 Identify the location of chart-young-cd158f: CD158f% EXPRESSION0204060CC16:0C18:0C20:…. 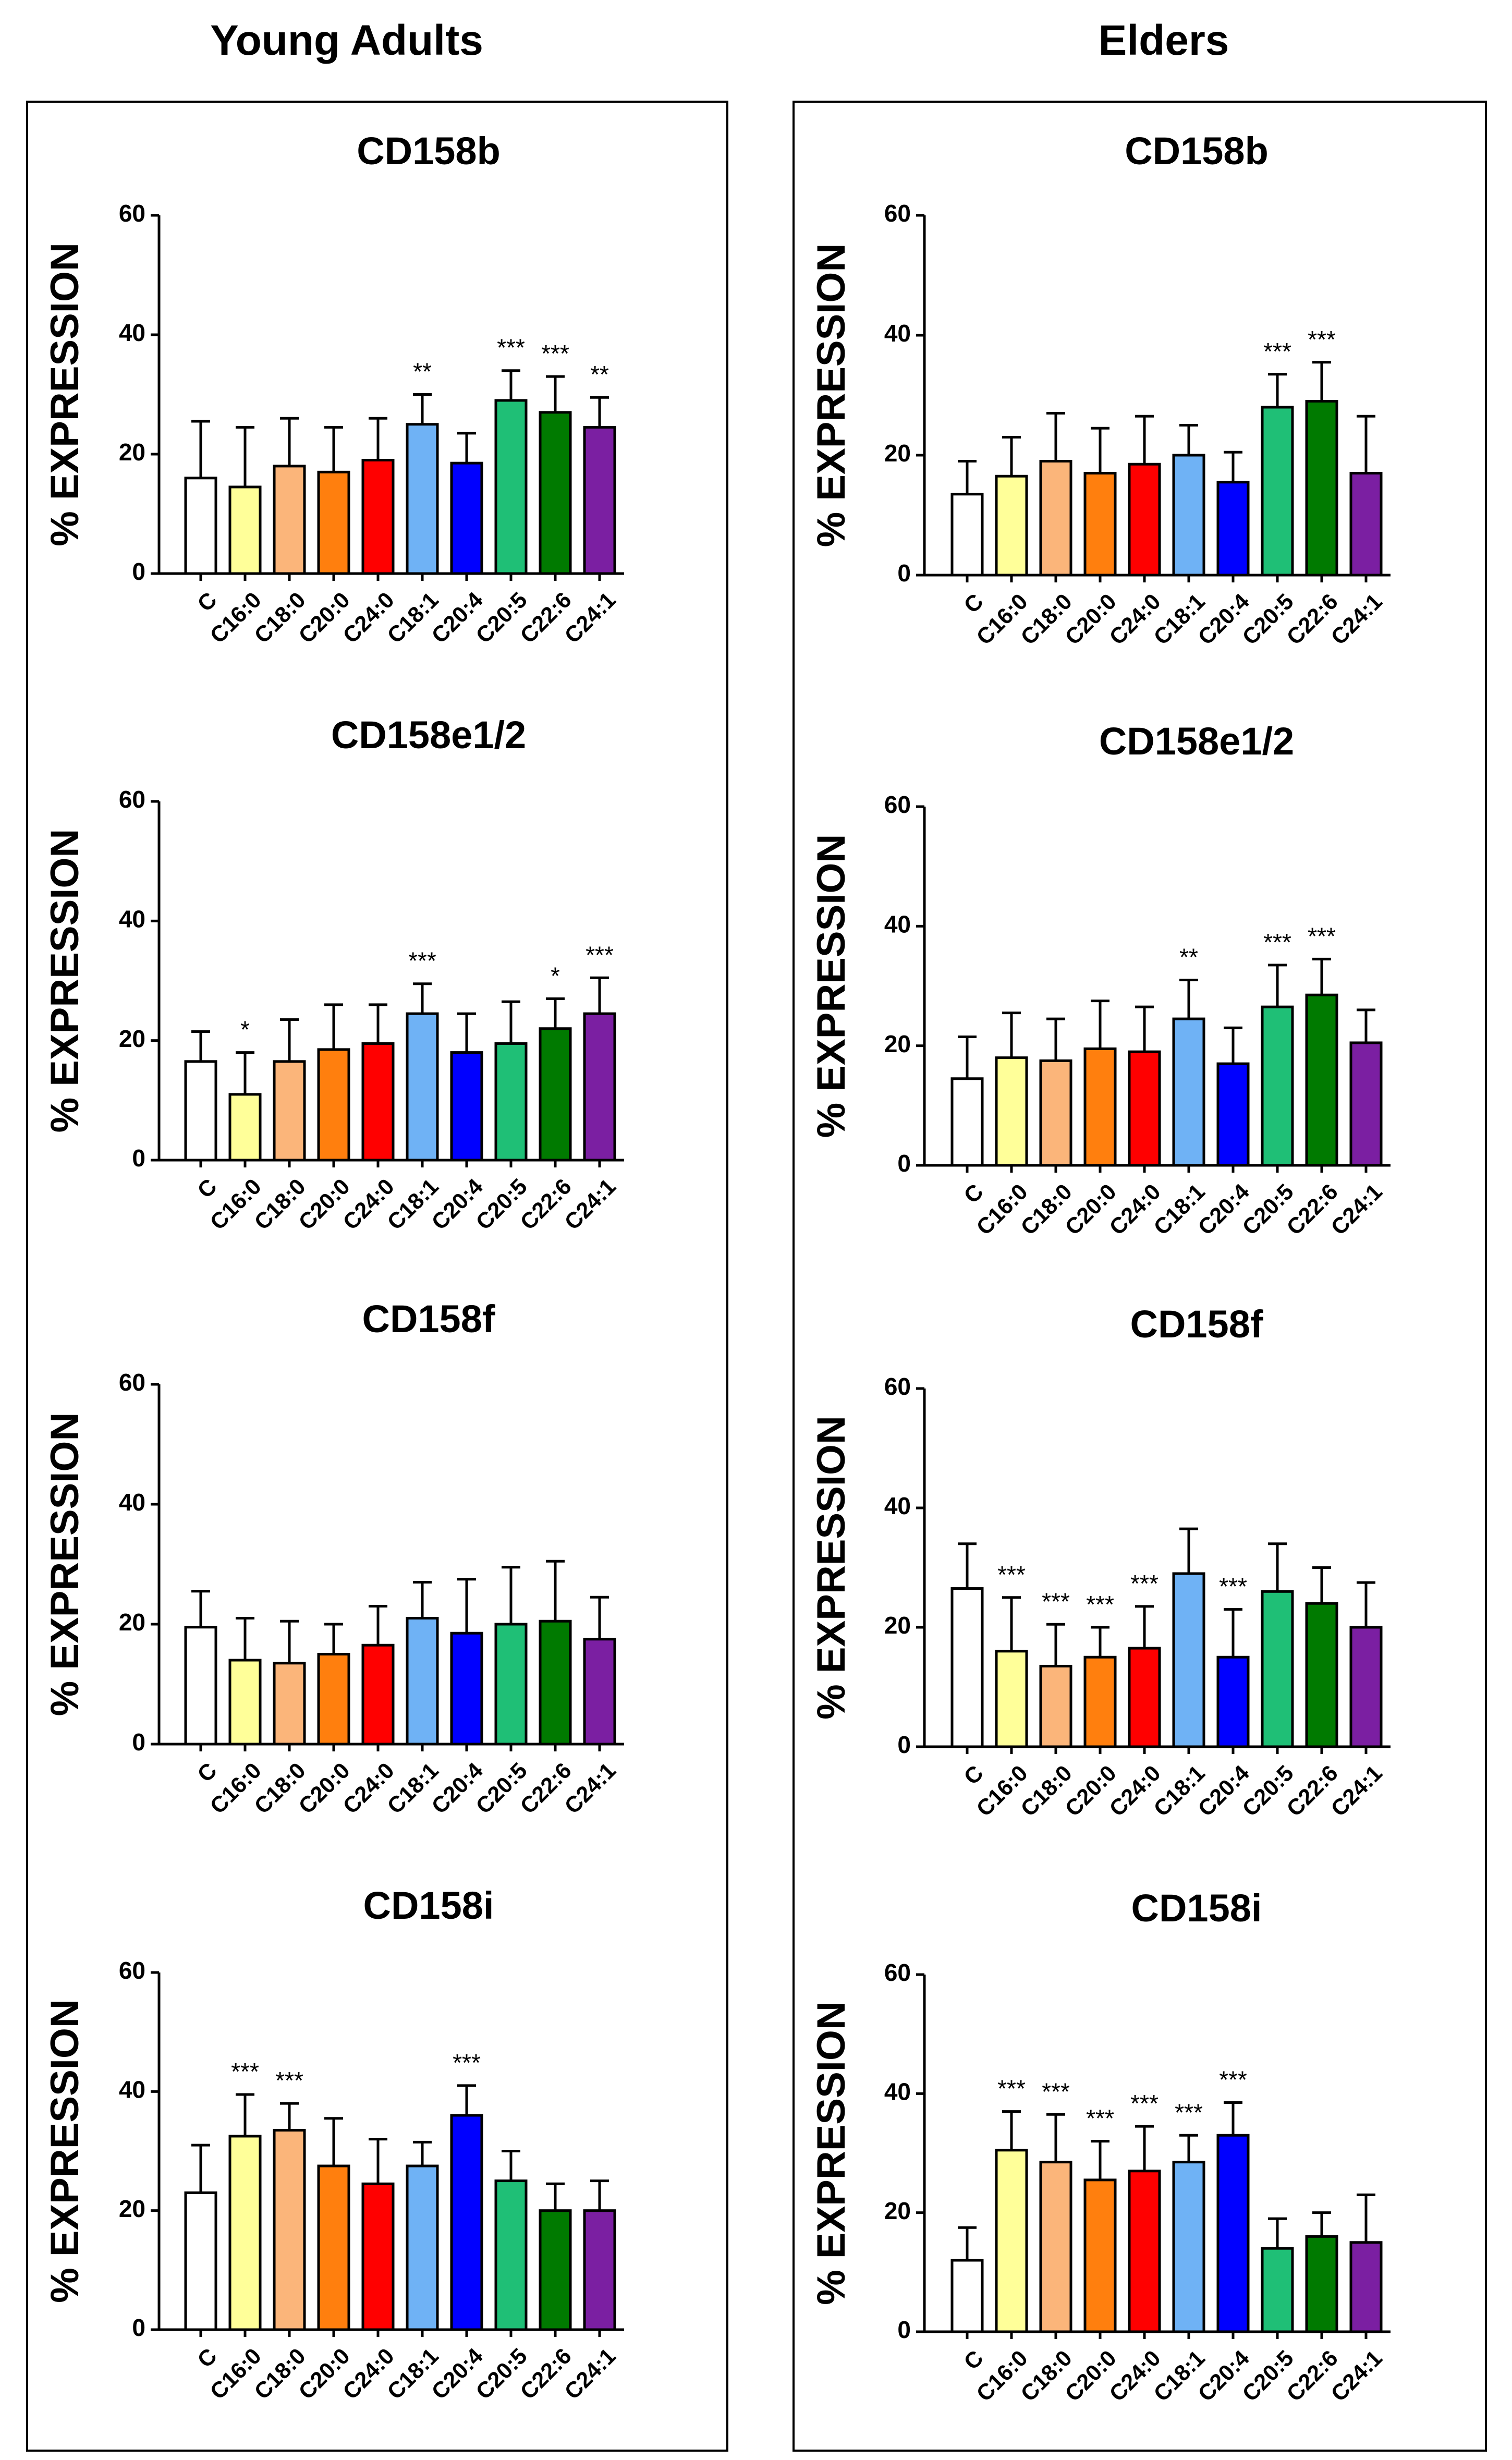
(333, 1558).